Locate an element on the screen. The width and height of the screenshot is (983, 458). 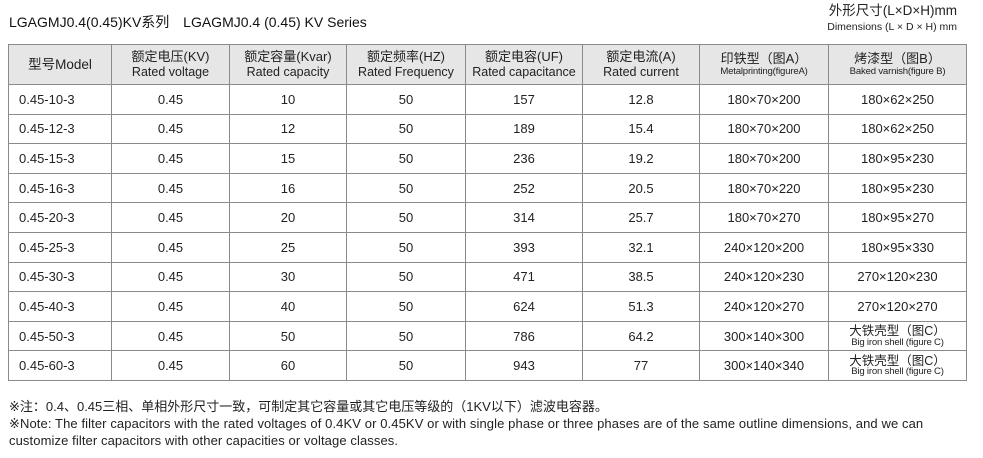
col-header-voltage: 额定电压(KV) Rated voltage is located at coordinates (170, 64).